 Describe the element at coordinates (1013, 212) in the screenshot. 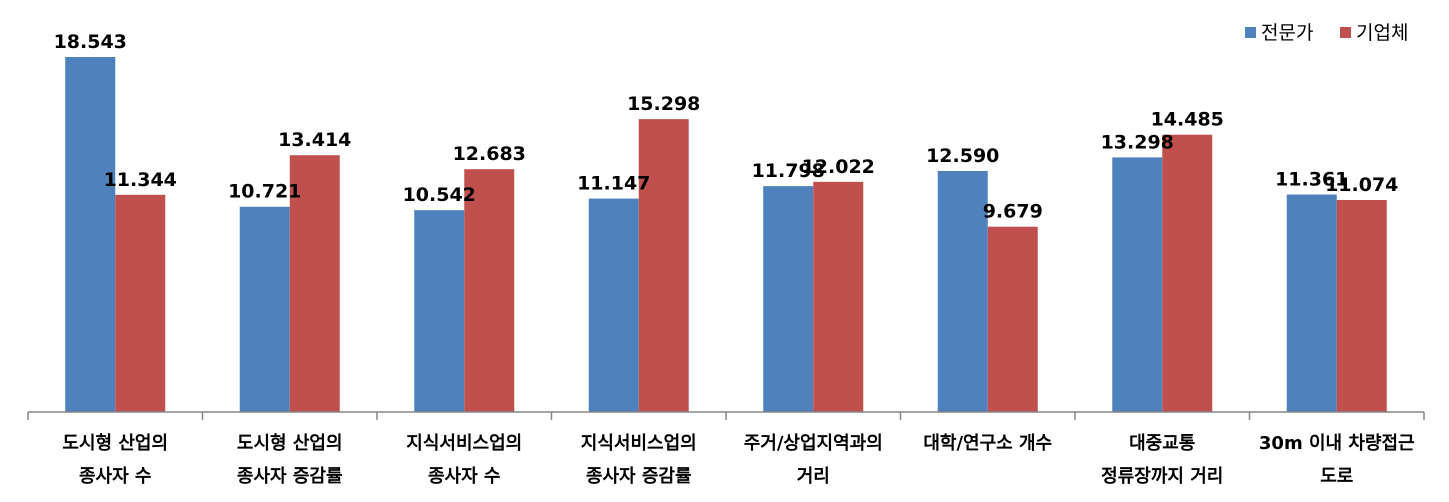

I see `data-label-company-5: 9.679` at that location.